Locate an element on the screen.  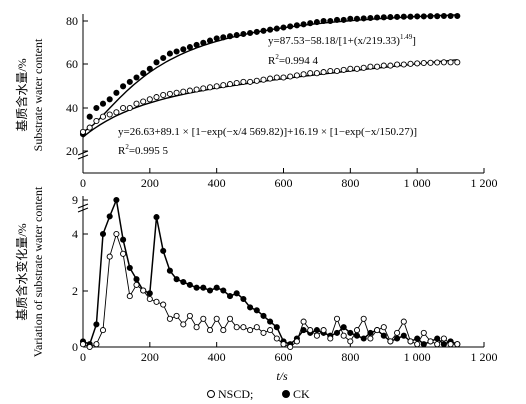
bottom-x-tick-label: 0 is located at coordinates (83, 357).